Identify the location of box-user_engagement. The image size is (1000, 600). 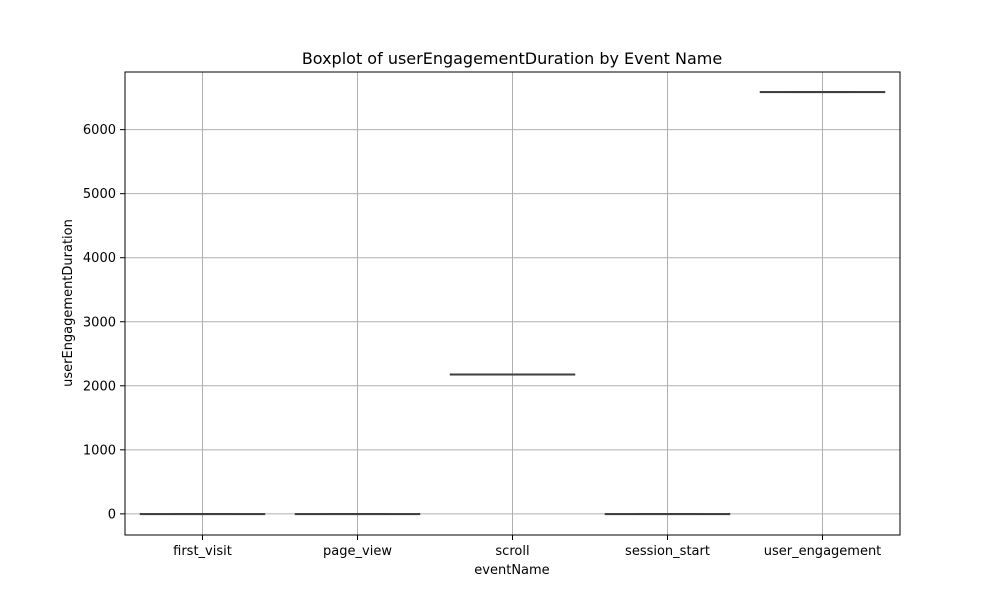
(822, 92).